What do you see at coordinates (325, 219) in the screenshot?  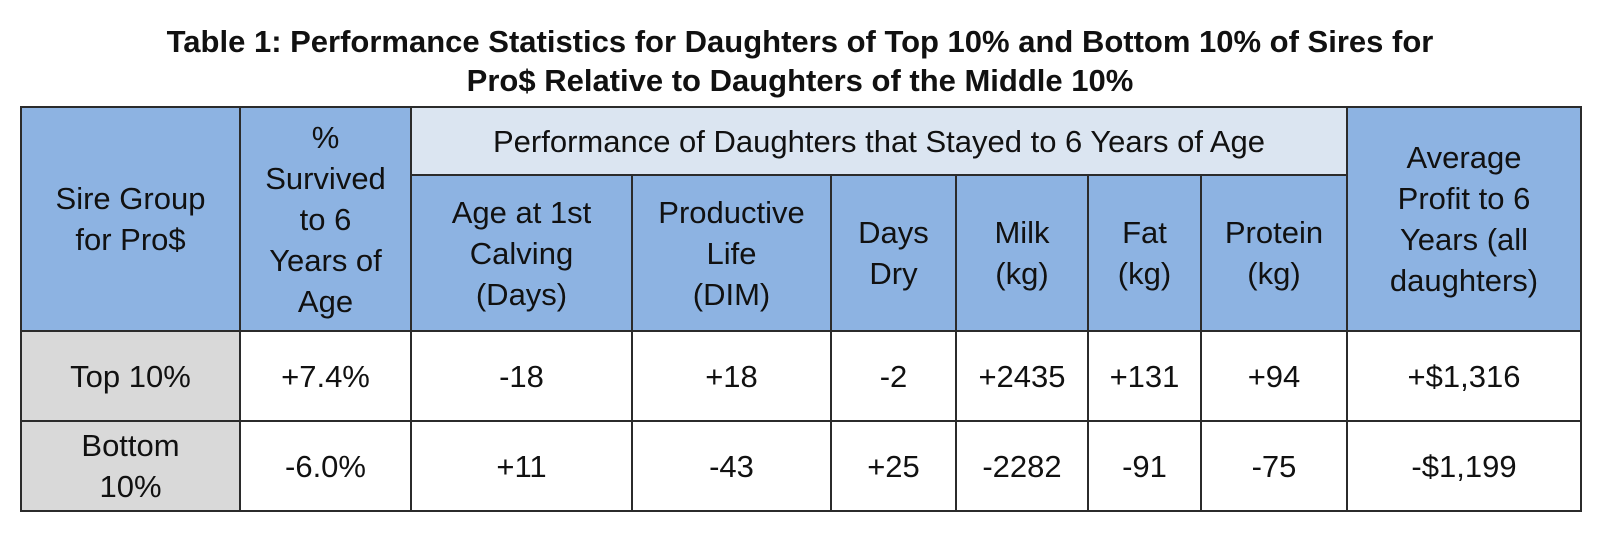 I see `header-survived: % Survived to 6 Years of Age` at bounding box center [325, 219].